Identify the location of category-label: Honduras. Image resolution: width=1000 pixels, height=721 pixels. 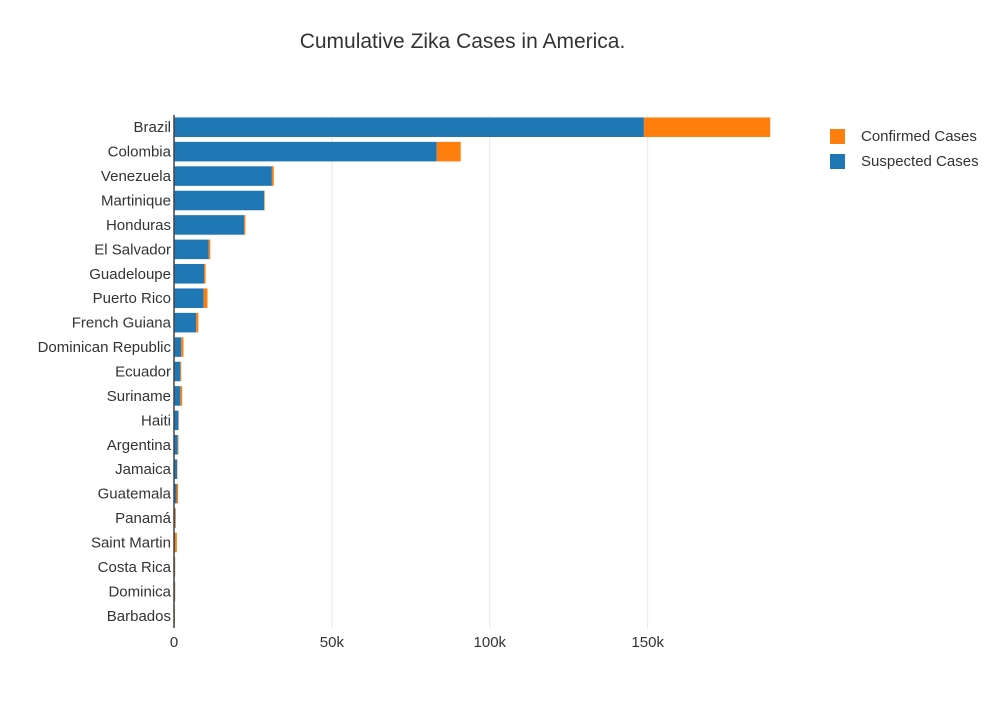
(138, 225).